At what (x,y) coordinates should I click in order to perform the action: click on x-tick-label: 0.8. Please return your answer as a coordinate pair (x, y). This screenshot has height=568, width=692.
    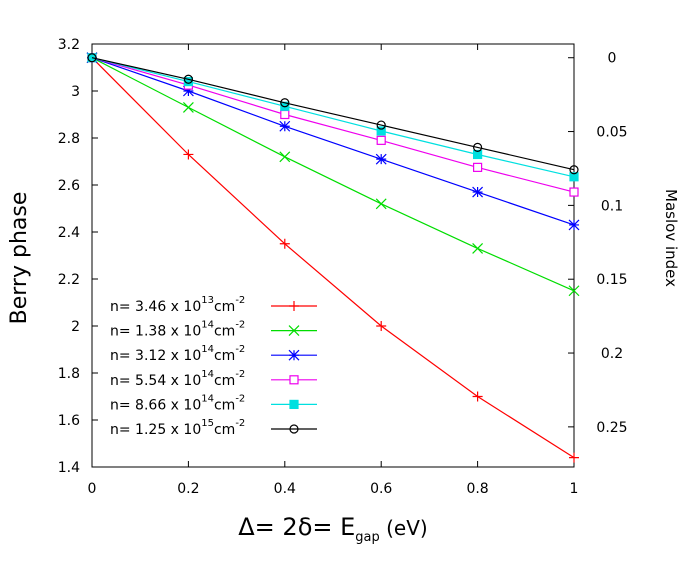
    Looking at the image, I should click on (477, 489).